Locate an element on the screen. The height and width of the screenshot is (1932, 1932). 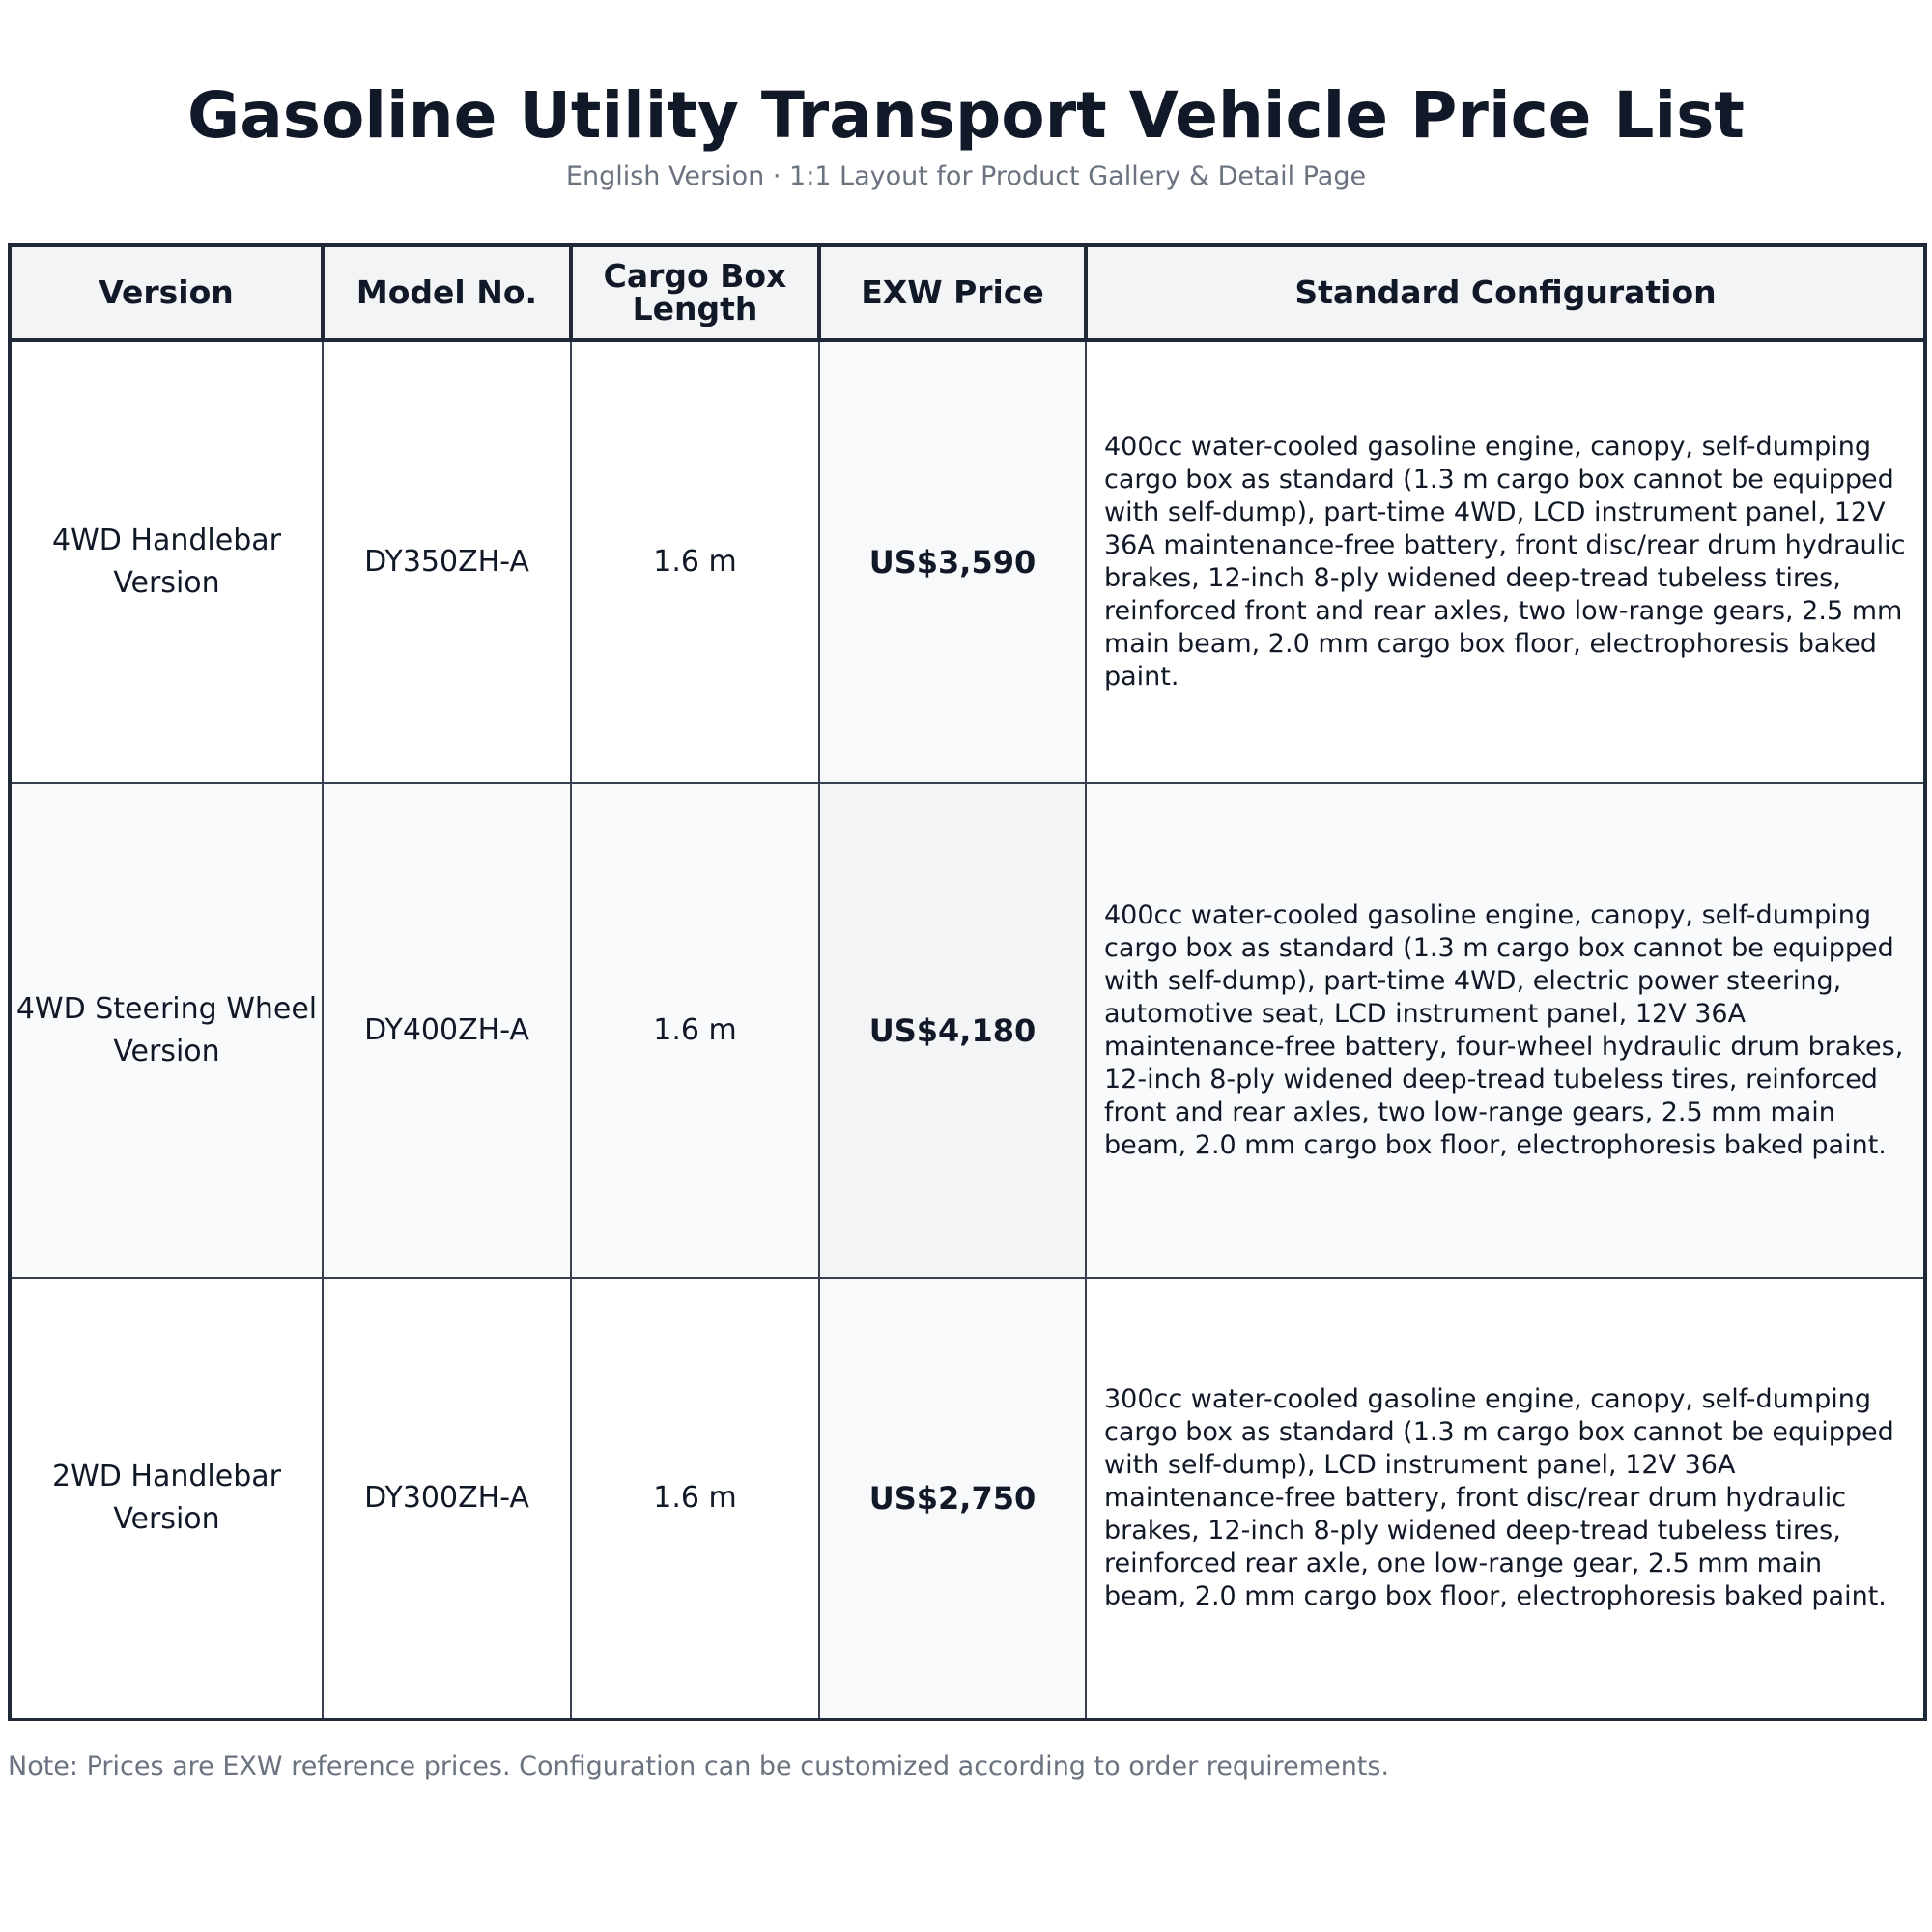
cell-model: DY400ZH-A is located at coordinates (447, 1030).